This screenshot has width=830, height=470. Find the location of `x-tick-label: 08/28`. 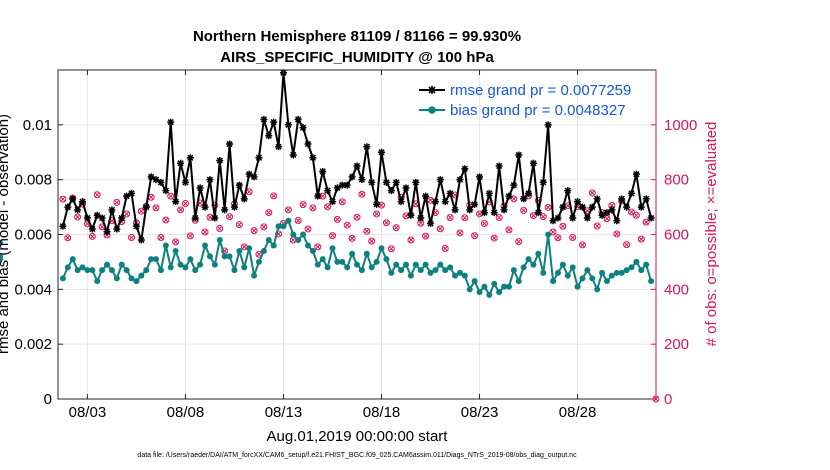

x-tick-label: 08/28 is located at coordinates (578, 412).